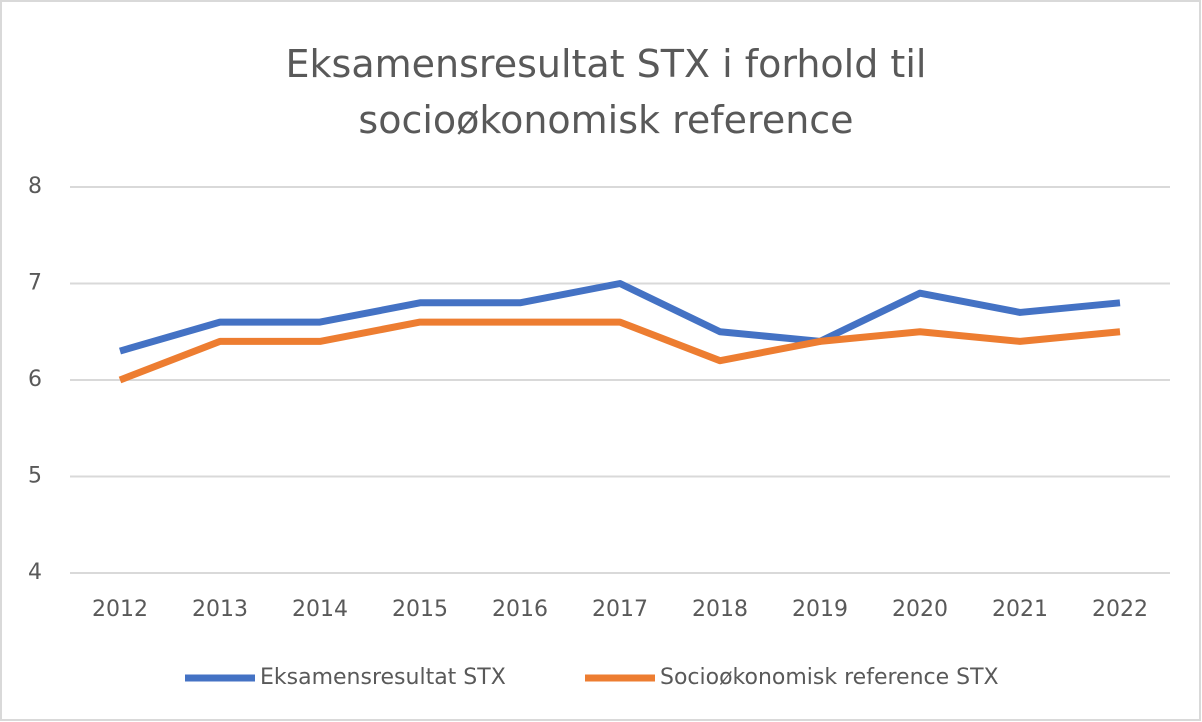 The height and width of the screenshot is (722, 1202). What do you see at coordinates (220, 609) in the screenshot?
I see `x-tick-label: 2013` at bounding box center [220, 609].